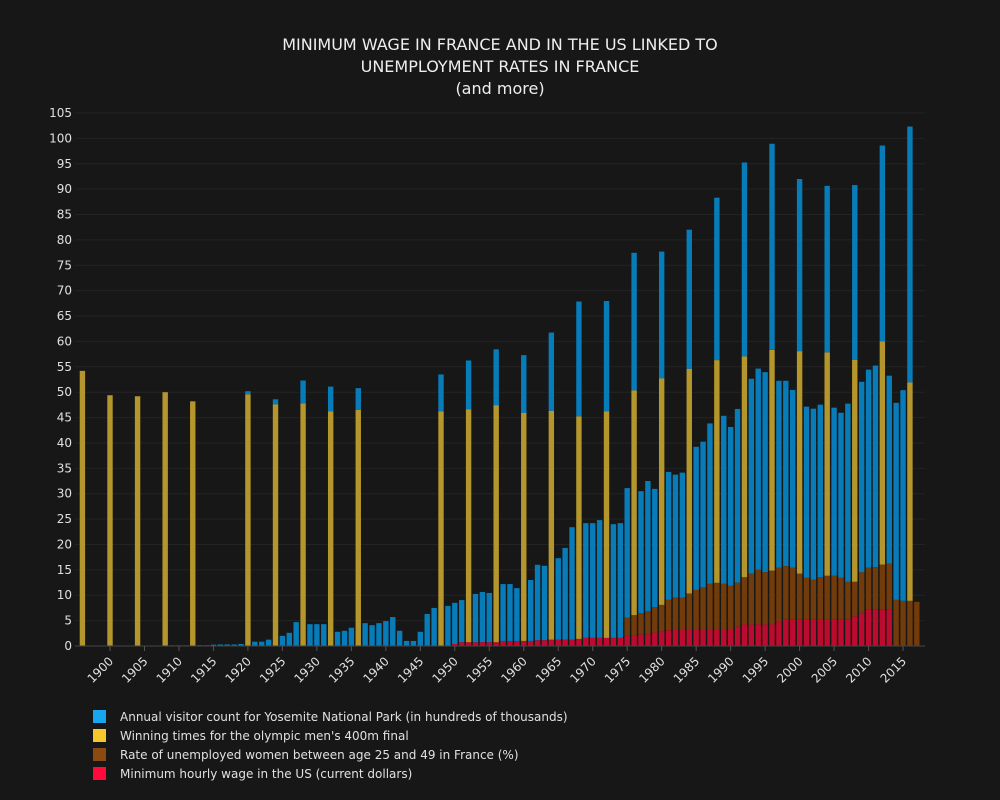 This screenshot has height=800, width=1000. I want to click on bar-segment-unemployment-1997, so click(779, 594).